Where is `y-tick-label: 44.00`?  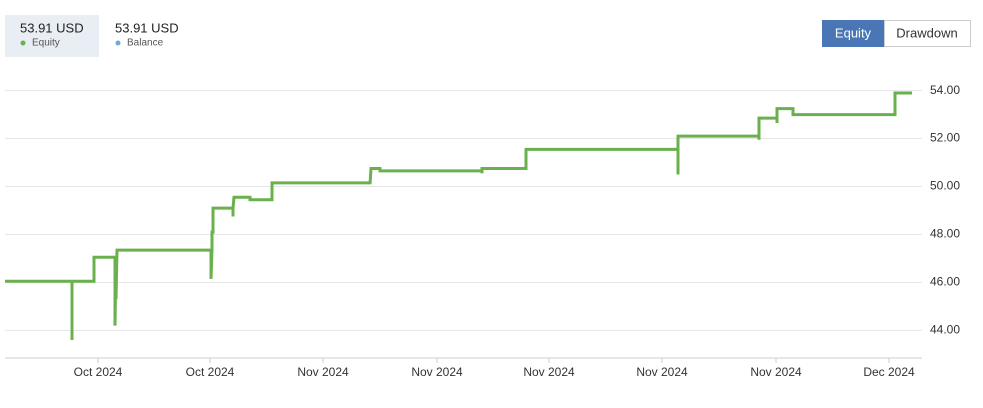 y-tick-label: 44.00 is located at coordinates (945, 330).